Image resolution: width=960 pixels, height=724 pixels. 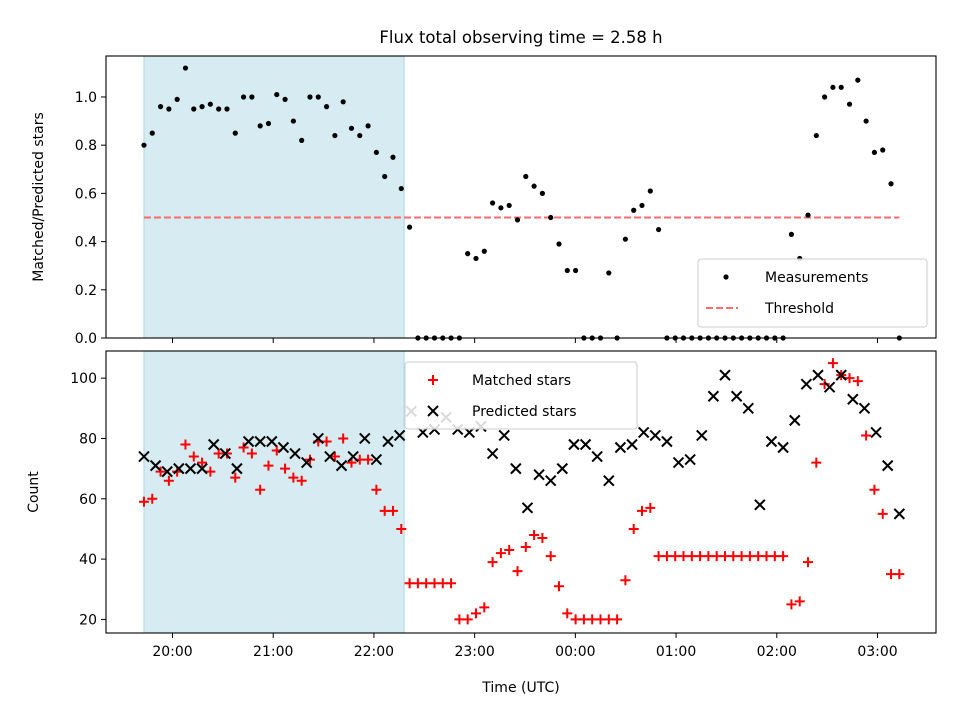 I want to click on y-tick-label: 100, so click(x=83, y=379).